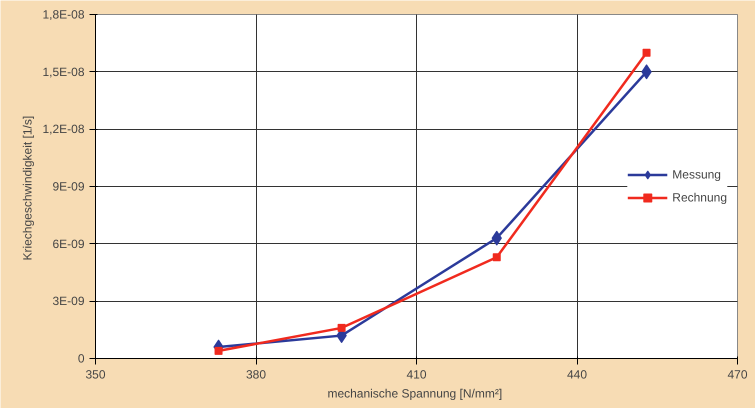  I want to click on y-tick-label: 6E-09, so click(68, 243).